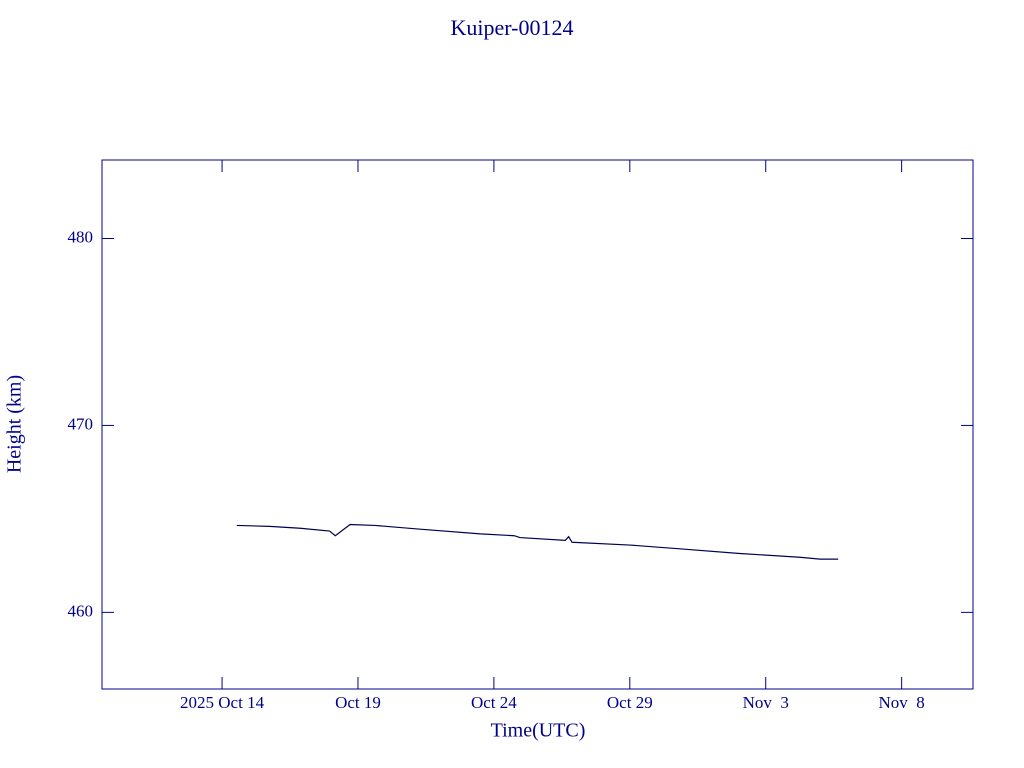  I want to click on x-tick-label: Oct 24, so click(494, 702).